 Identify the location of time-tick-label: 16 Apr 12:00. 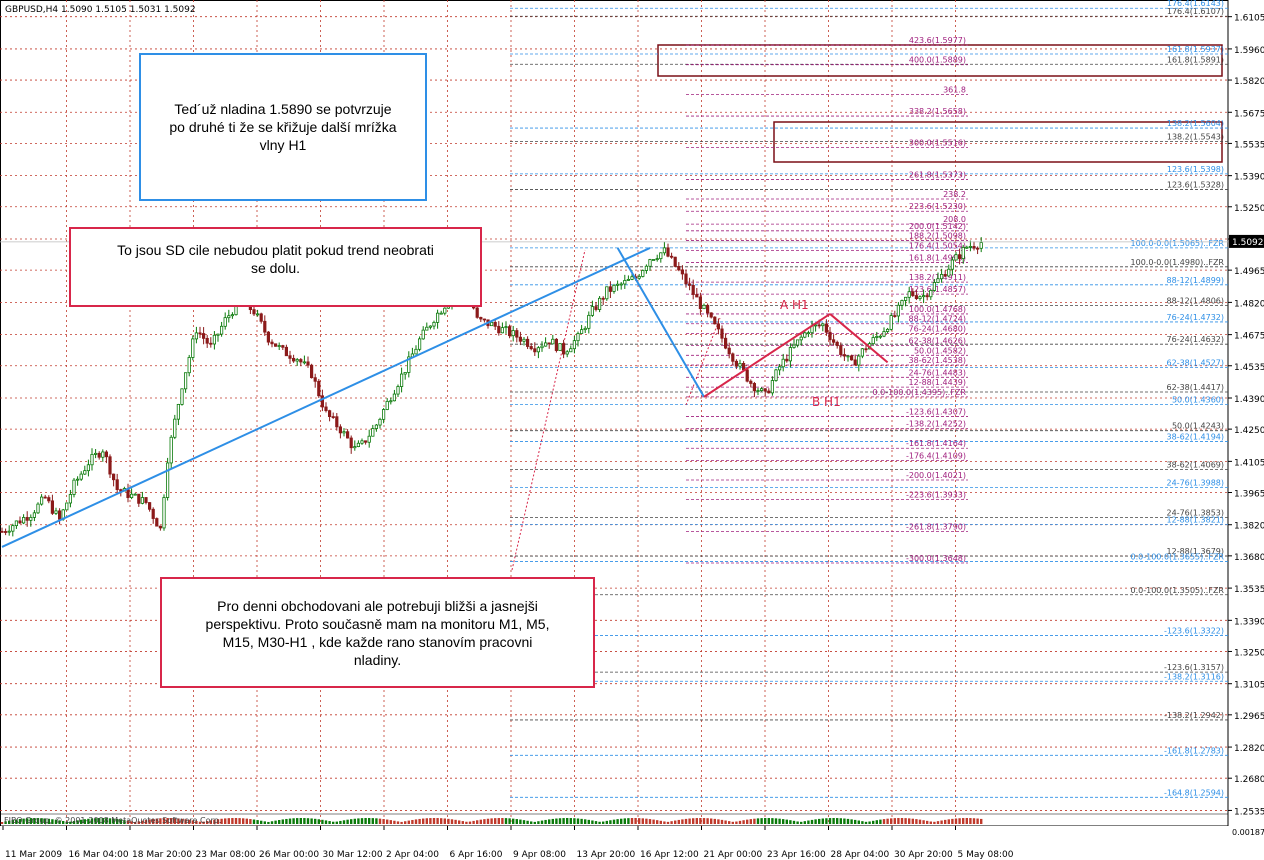
(669, 855).